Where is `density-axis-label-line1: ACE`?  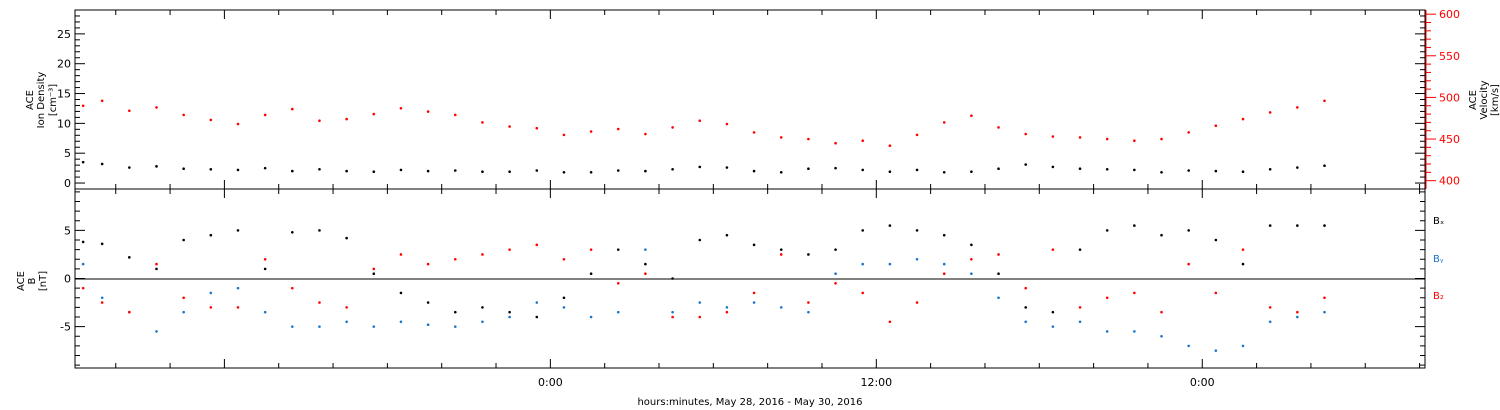
density-axis-label-line1: ACE is located at coordinates (30, 100).